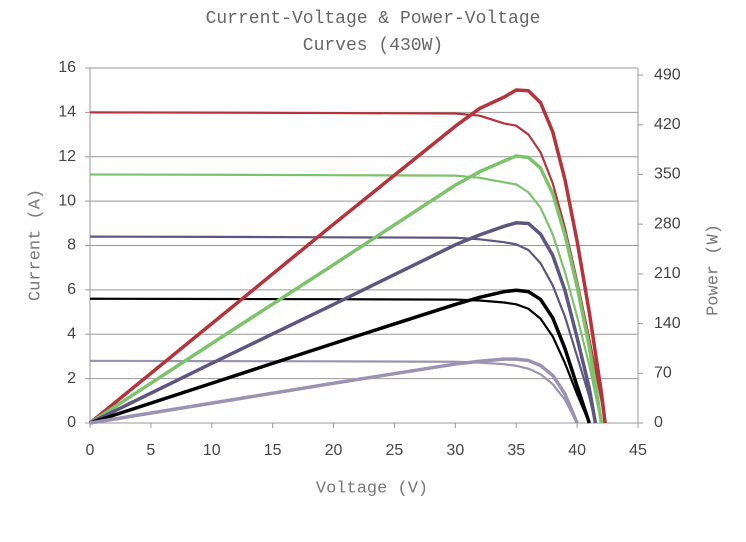  What do you see at coordinates (67, 112) in the screenshot?
I see `y-tick-label: 14` at bounding box center [67, 112].